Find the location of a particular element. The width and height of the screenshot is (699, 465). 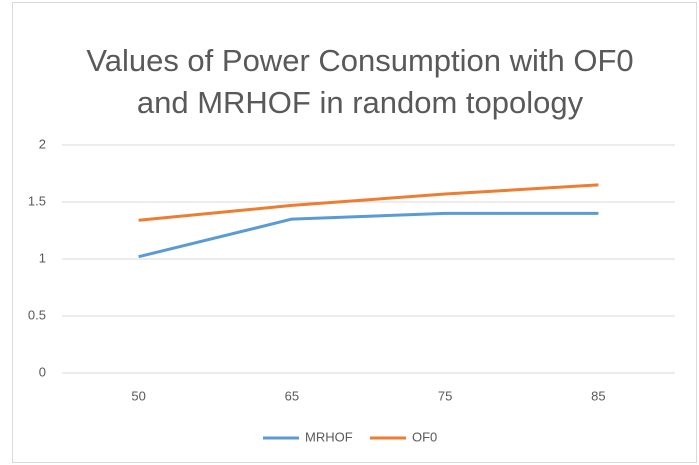

y-tick-label: 2 is located at coordinates (42, 143).